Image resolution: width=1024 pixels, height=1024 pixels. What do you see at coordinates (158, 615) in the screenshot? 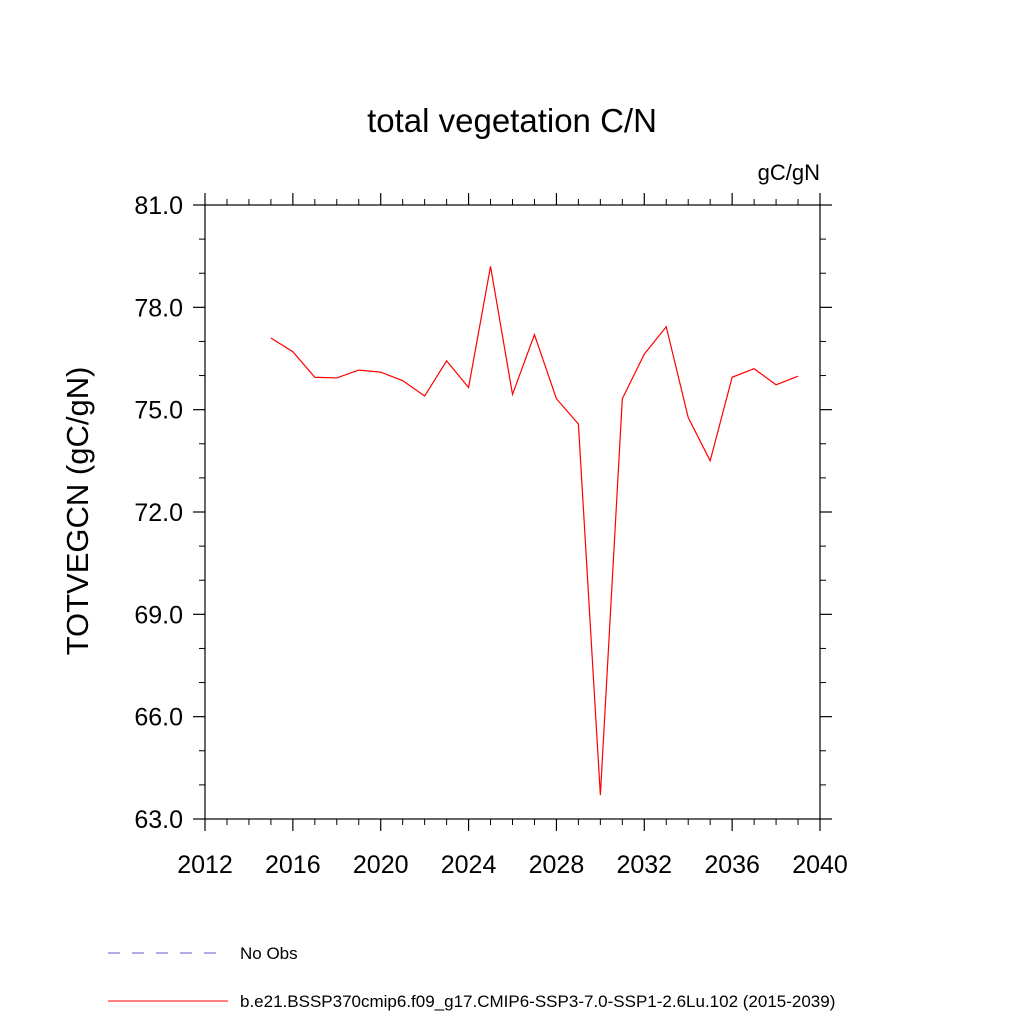
I see `y-tick-label: 69.0` at bounding box center [158, 615].